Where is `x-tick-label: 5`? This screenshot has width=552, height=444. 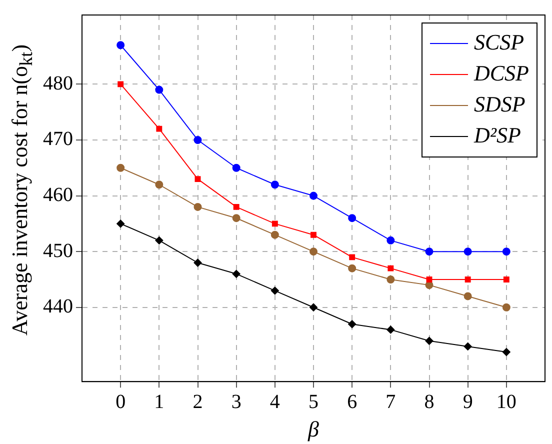 x-tick-label: 5 is located at coordinates (313, 401).